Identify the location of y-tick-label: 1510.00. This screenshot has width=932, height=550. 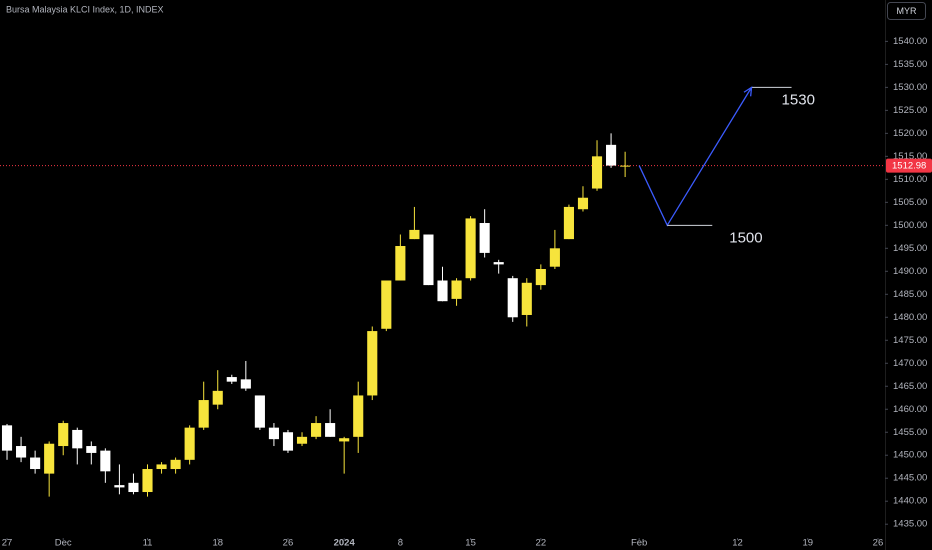
(910, 179).